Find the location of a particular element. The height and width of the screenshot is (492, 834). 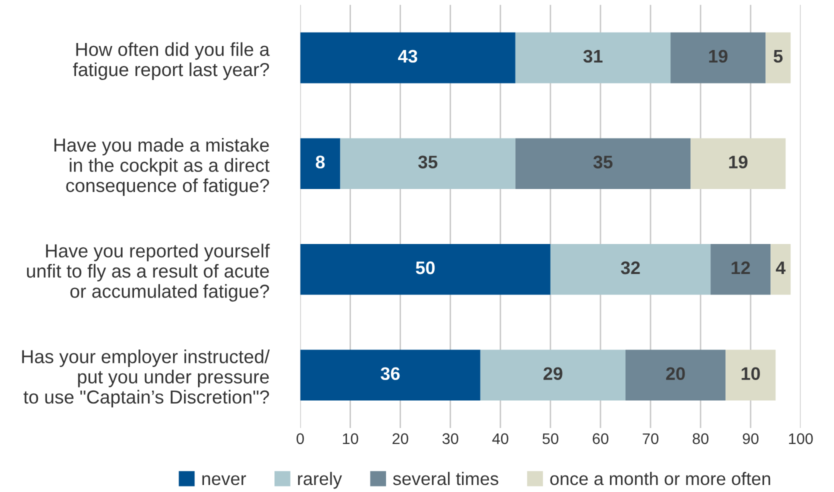

data-label: 43 is located at coordinates (408, 56).